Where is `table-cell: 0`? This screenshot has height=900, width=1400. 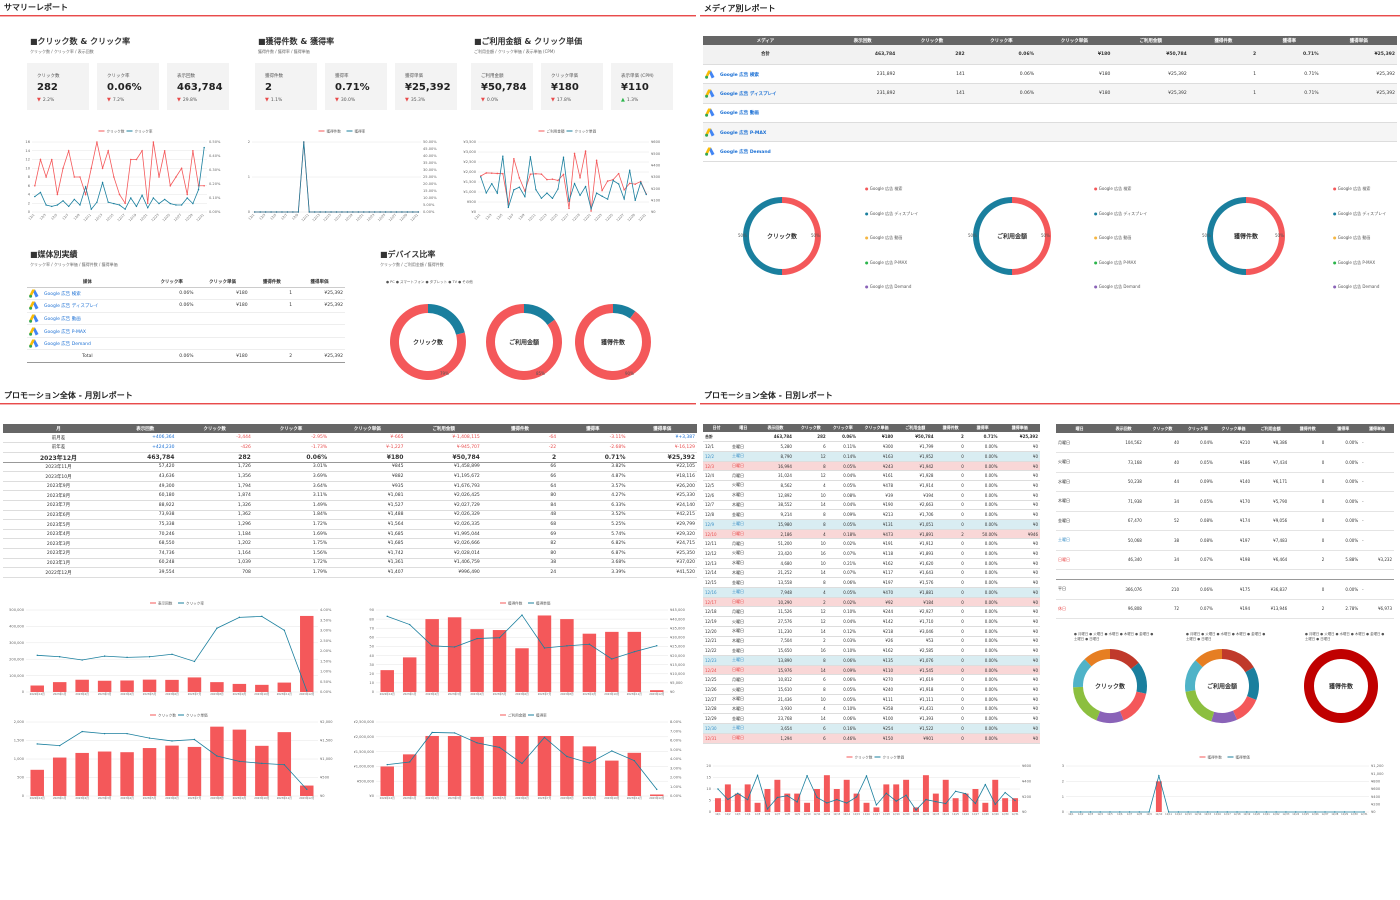
table-cell: 0 is located at coordinates (1308, 501).